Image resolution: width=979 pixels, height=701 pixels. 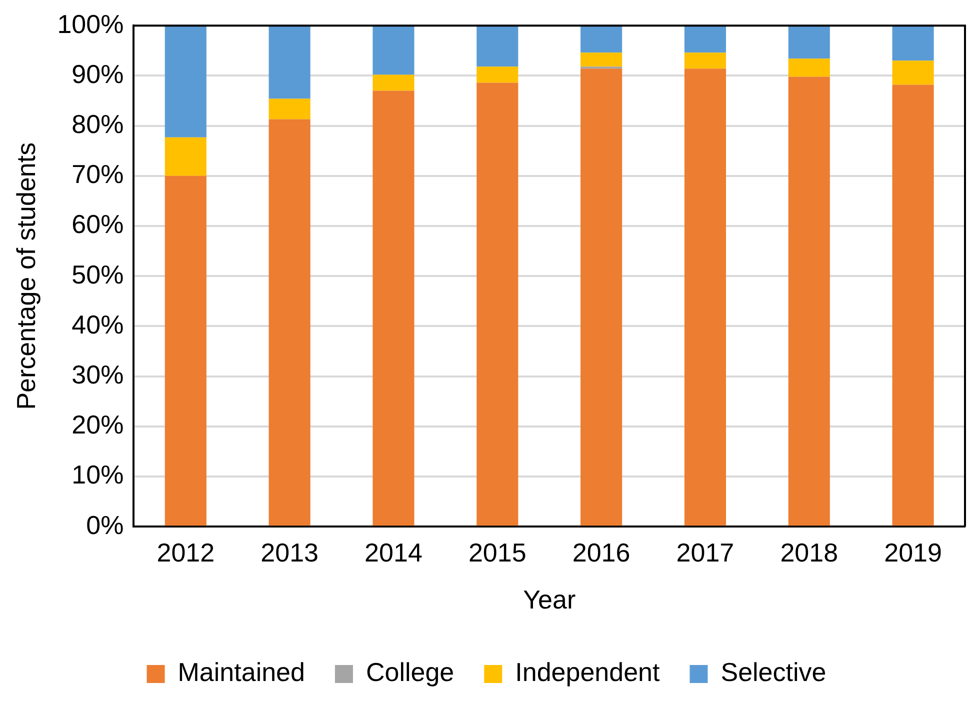 What do you see at coordinates (809, 552) in the screenshot?
I see `x-tick-label: 2018` at bounding box center [809, 552].